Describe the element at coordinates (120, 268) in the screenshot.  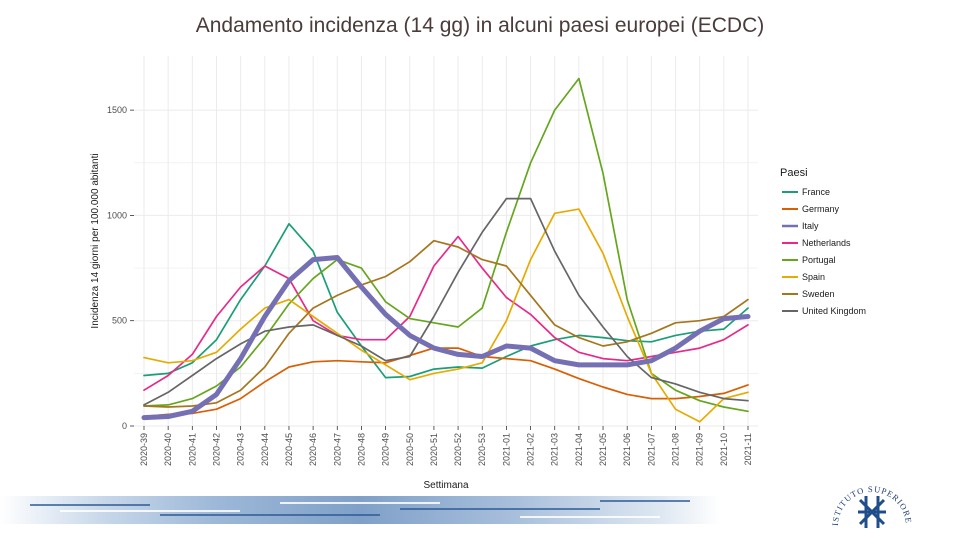
I see `y-axis-ticks: 0 500 1000 1500` at that location.